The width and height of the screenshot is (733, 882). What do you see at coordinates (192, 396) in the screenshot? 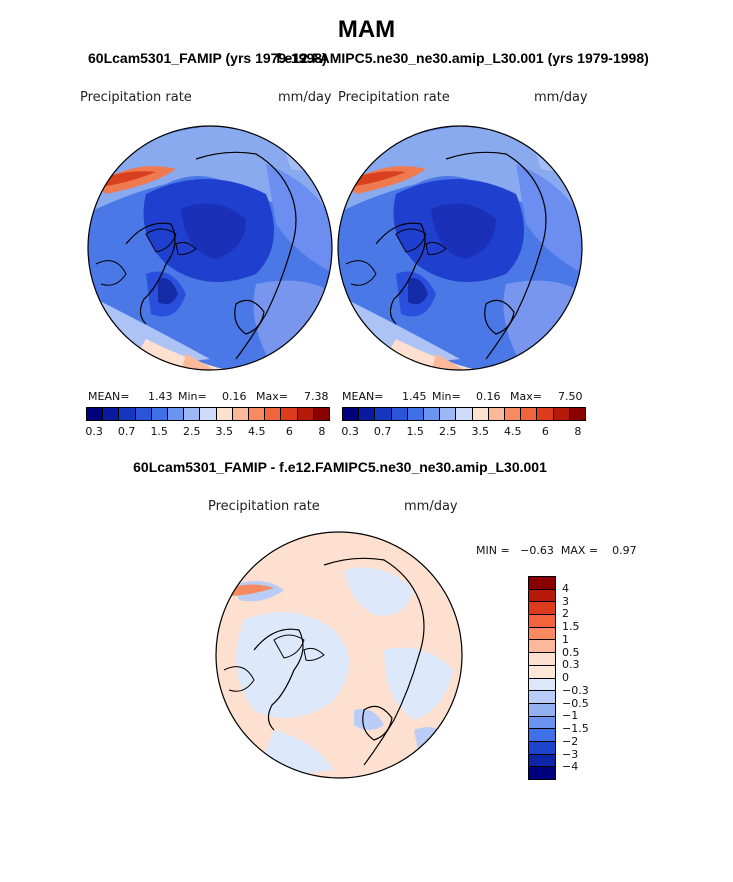
I see `left-min-label: Min=` at bounding box center [192, 396].